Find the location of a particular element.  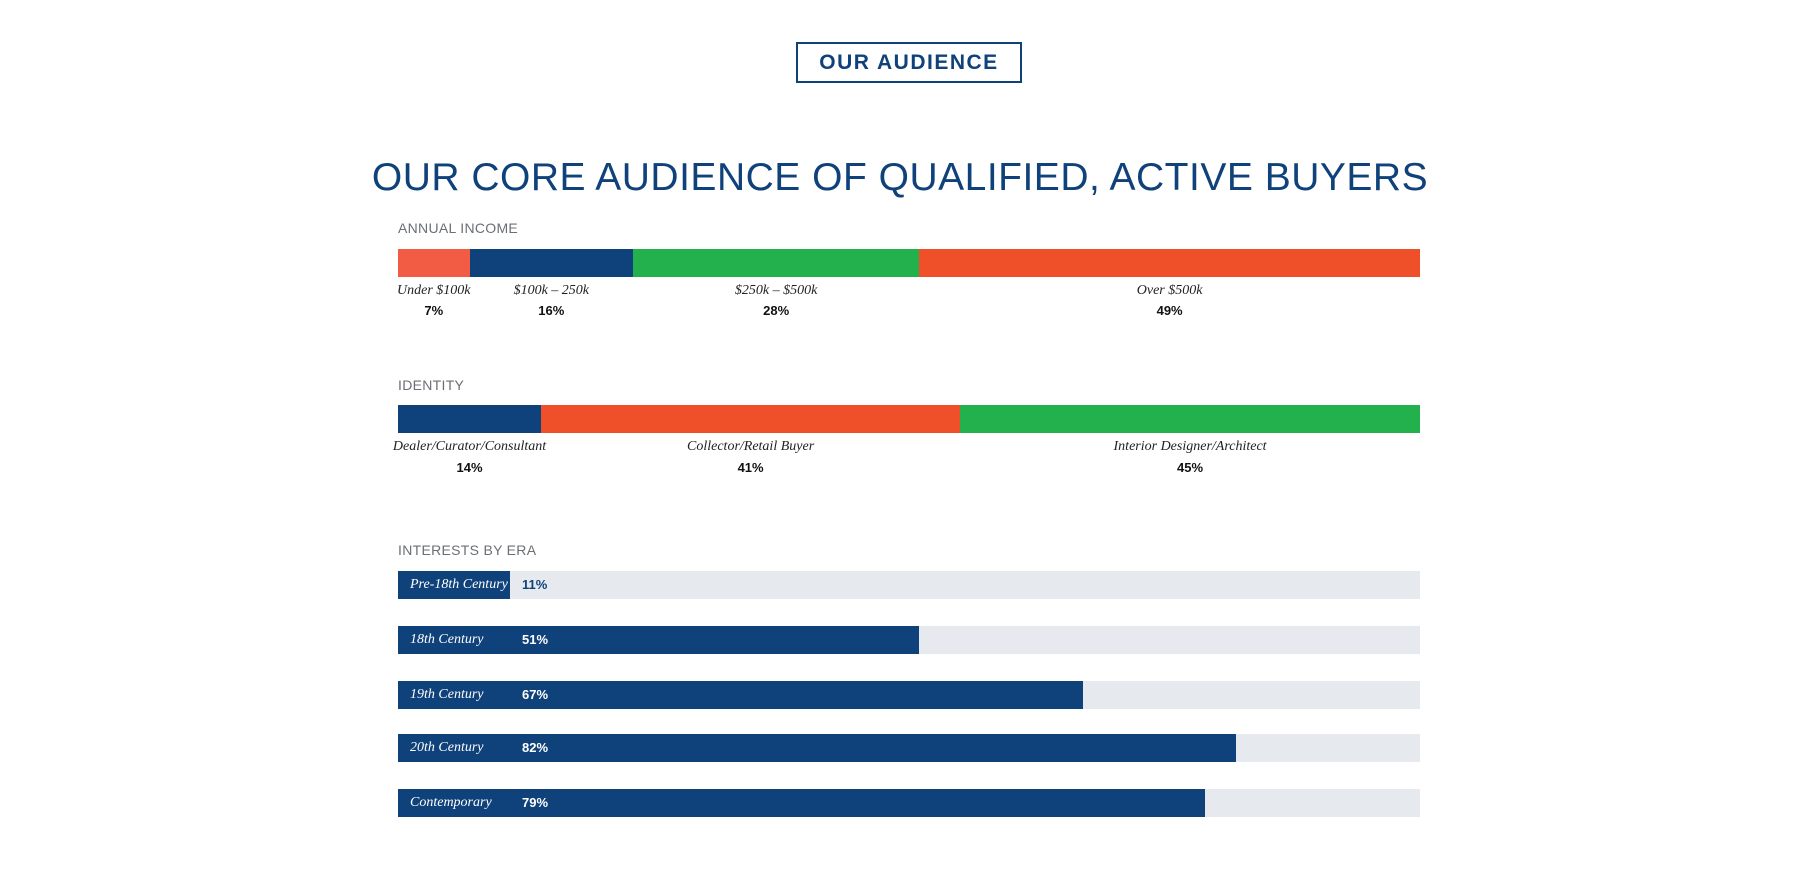

era-bar-track: 18th Century 51% is located at coordinates (909, 640).